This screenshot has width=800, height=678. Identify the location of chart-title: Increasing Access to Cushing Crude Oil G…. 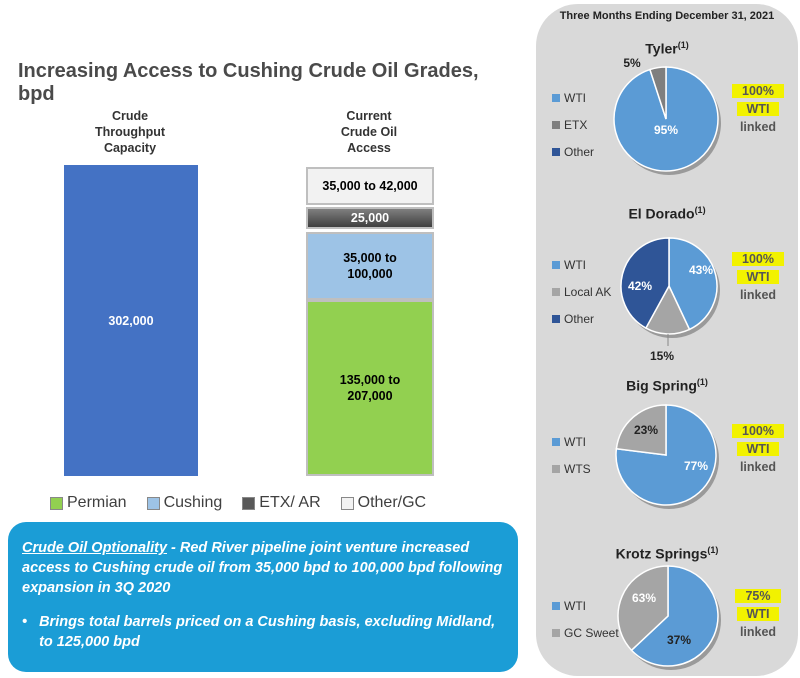
(248, 82).